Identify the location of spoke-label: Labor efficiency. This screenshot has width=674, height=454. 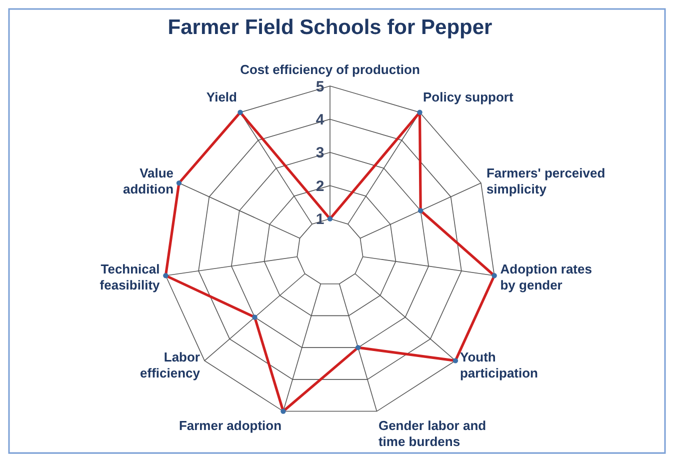
(170, 365).